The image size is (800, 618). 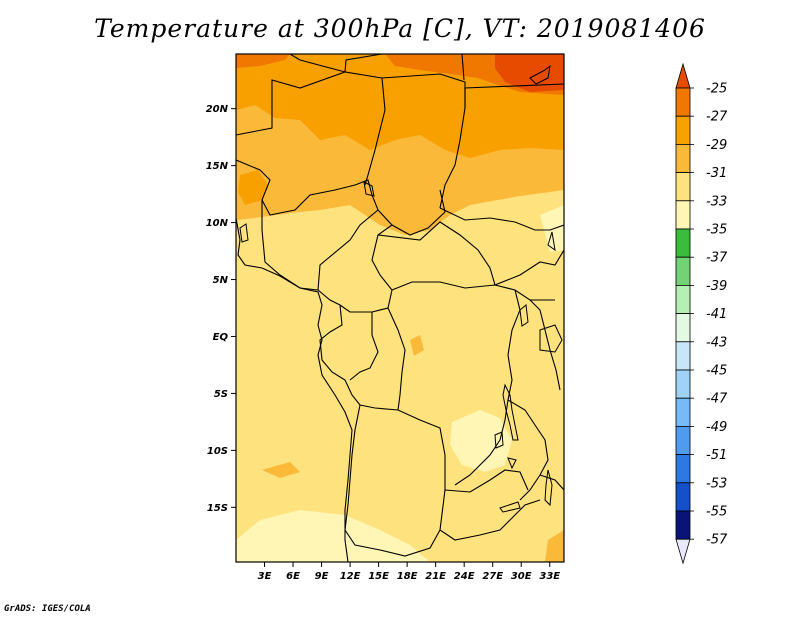 I want to click on lon-tick-label: 33E, so click(x=549, y=576).